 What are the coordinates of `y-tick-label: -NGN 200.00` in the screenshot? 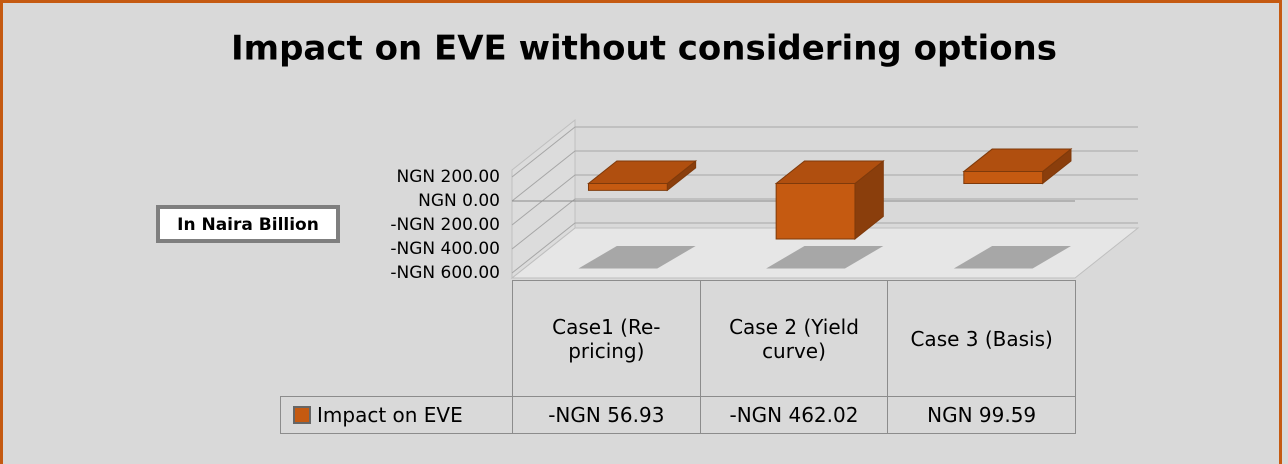 It's located at (445, 225).